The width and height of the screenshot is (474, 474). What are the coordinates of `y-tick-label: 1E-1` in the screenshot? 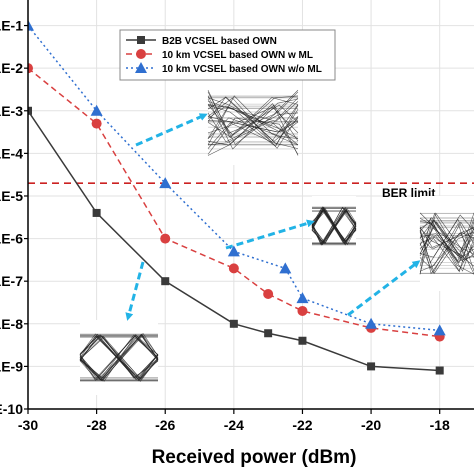 It's located at (11, 26).